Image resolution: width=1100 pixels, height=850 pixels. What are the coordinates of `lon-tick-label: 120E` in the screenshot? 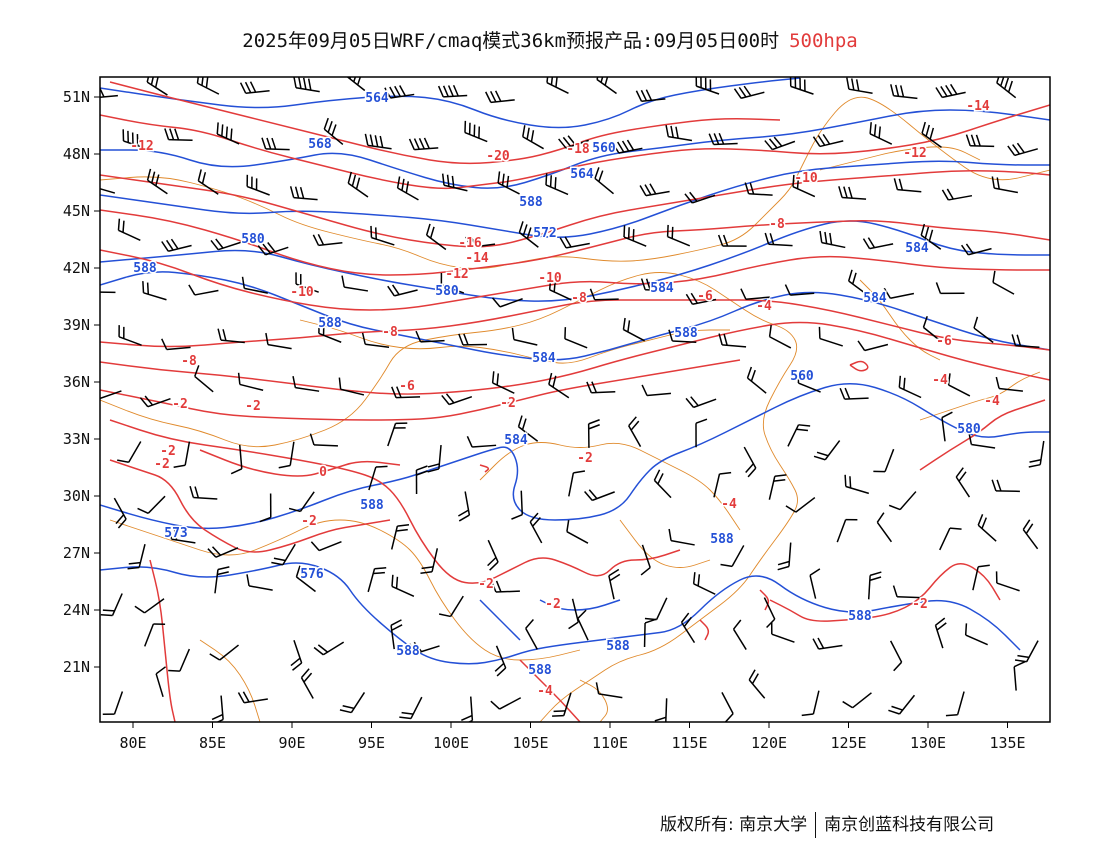 It's located at (769, 743).